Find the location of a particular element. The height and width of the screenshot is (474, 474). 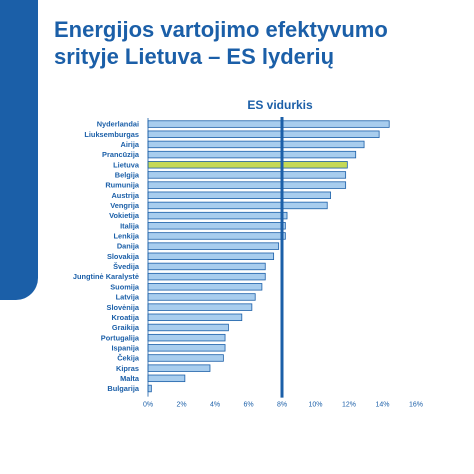

category-label: Suomija is located at coordinates (125, 286).